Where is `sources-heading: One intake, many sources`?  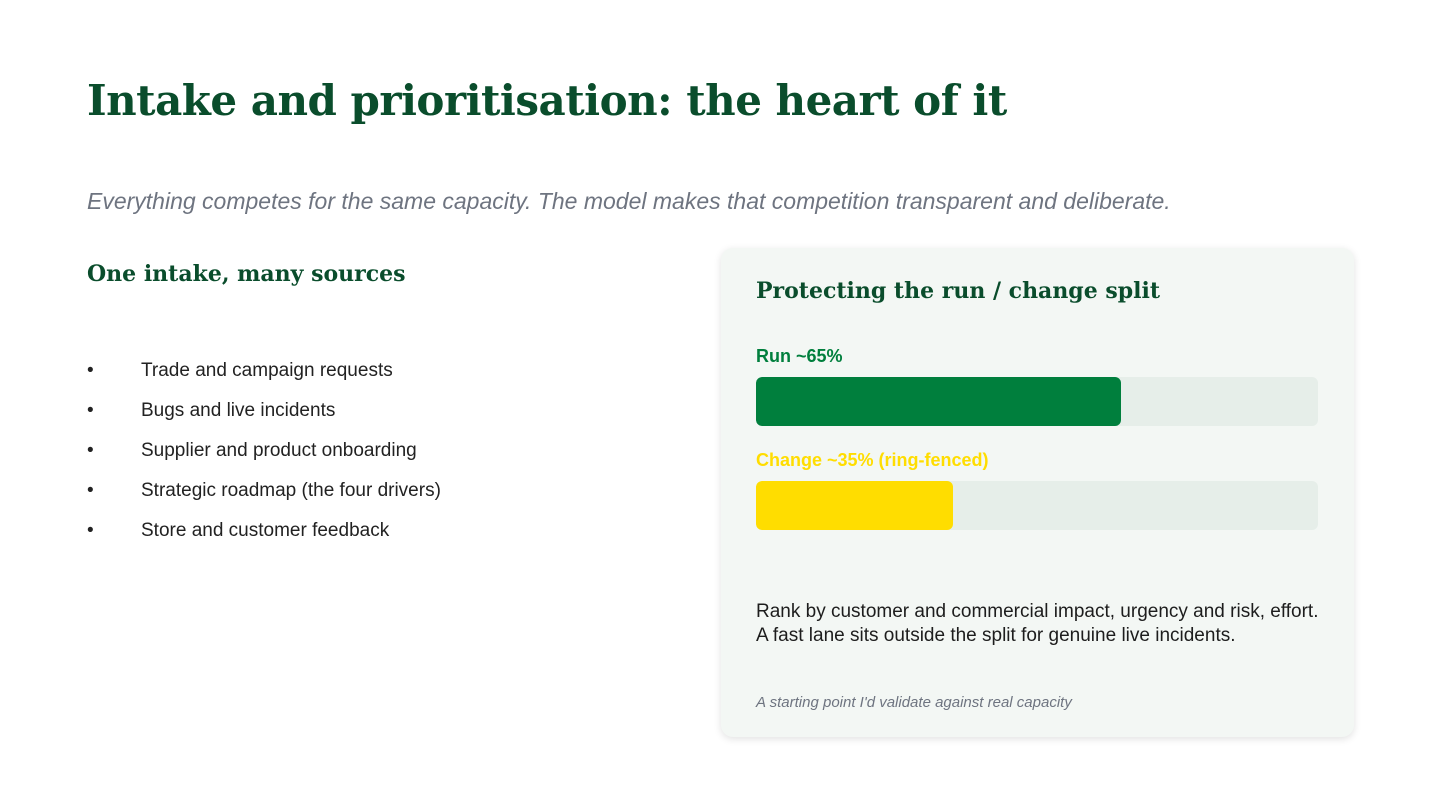 sources-heading: One intake, many sources is located at coordinates (246, 274).